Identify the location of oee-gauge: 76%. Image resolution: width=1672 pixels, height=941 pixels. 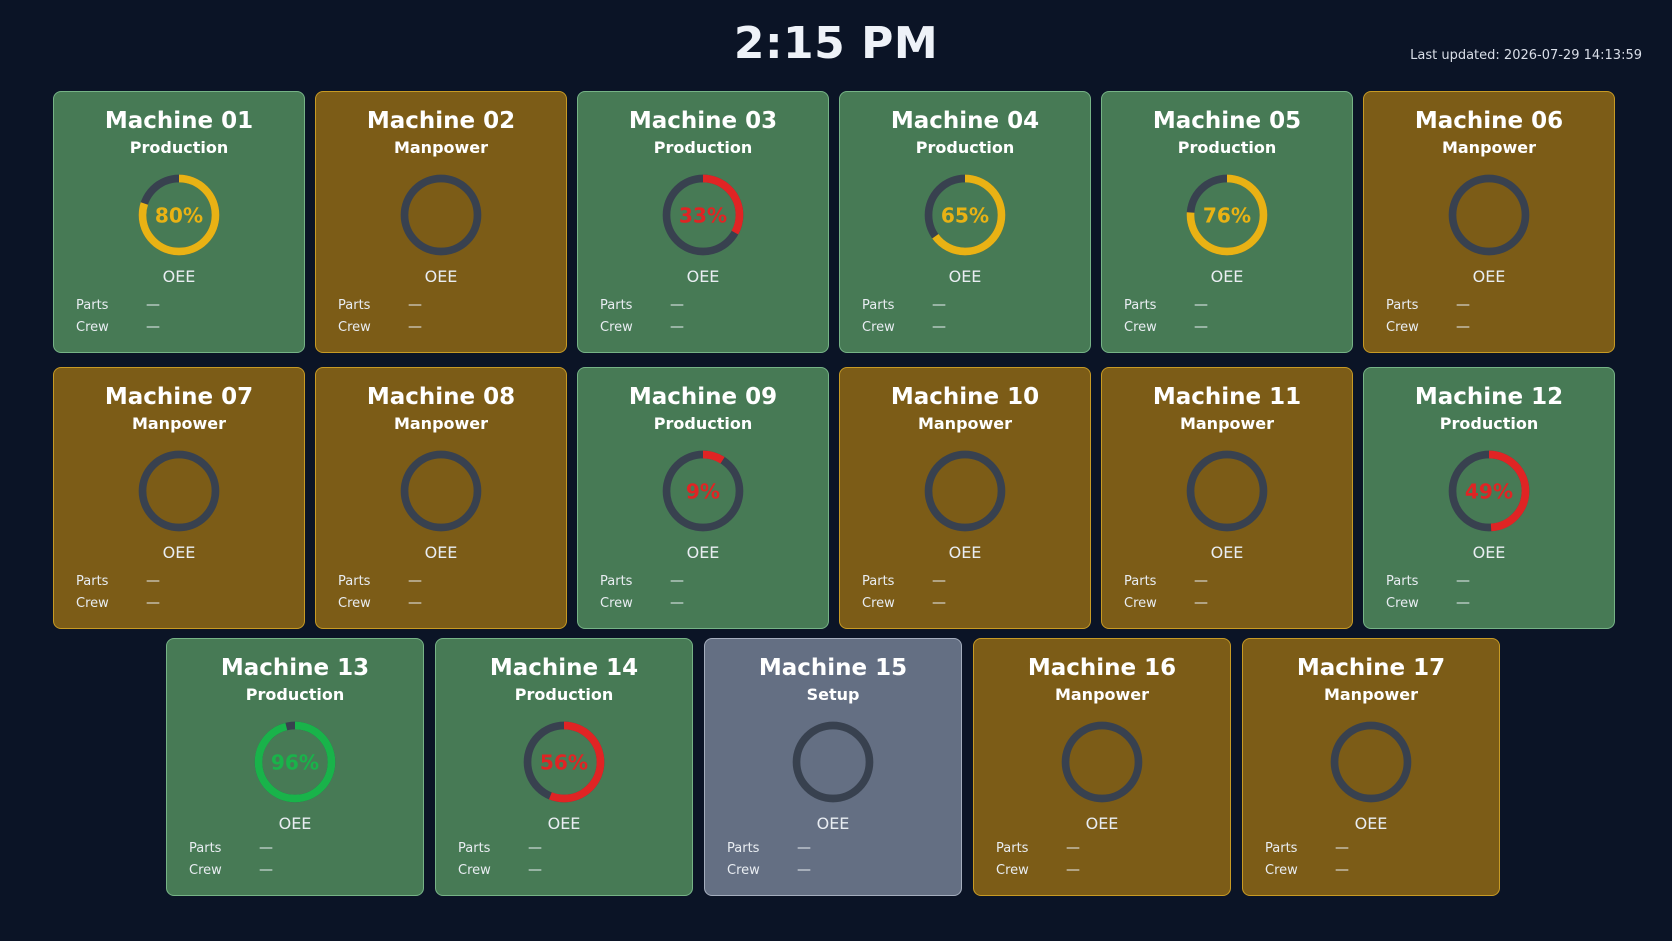
(1227, 215).